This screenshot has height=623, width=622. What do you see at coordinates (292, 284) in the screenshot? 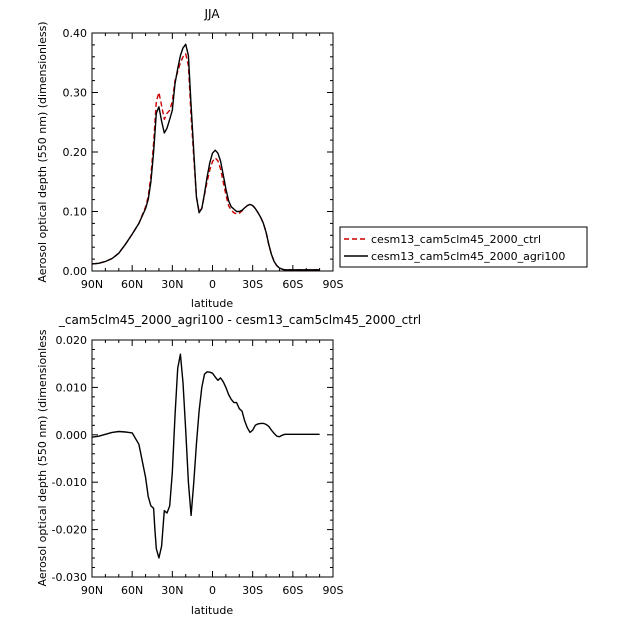
I see `top-xtick-label: 60S` at bounding box center [292, 284].